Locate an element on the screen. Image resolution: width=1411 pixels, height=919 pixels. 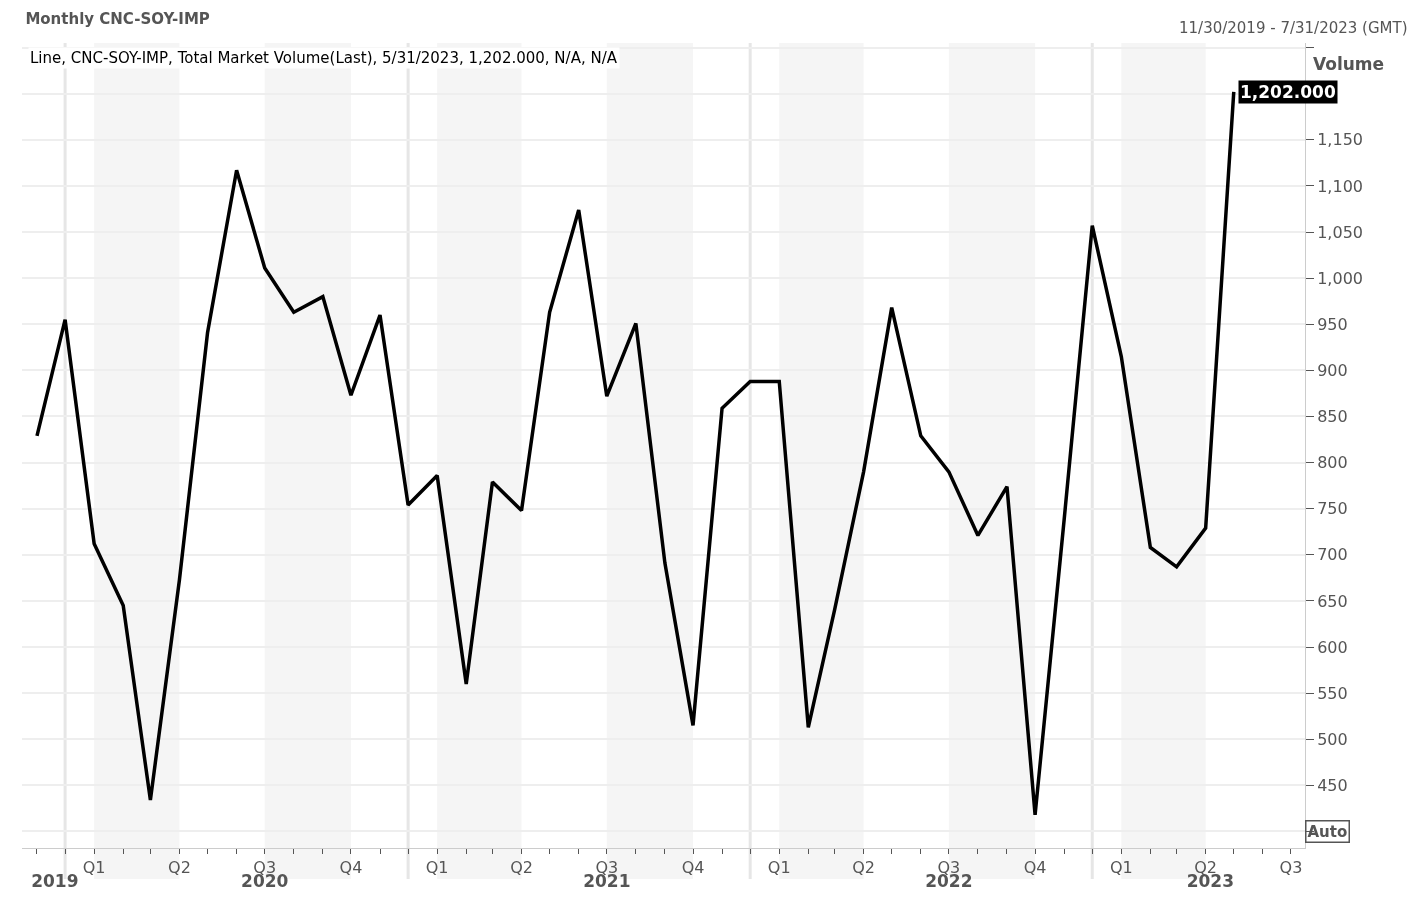
y-tick-label: 1,100 is located at coordinates (1340, 186).